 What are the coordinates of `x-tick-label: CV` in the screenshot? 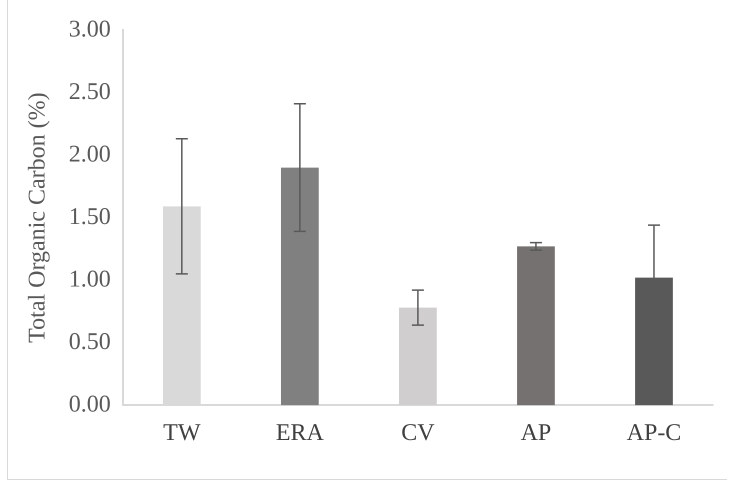 It's located at (418, 433).